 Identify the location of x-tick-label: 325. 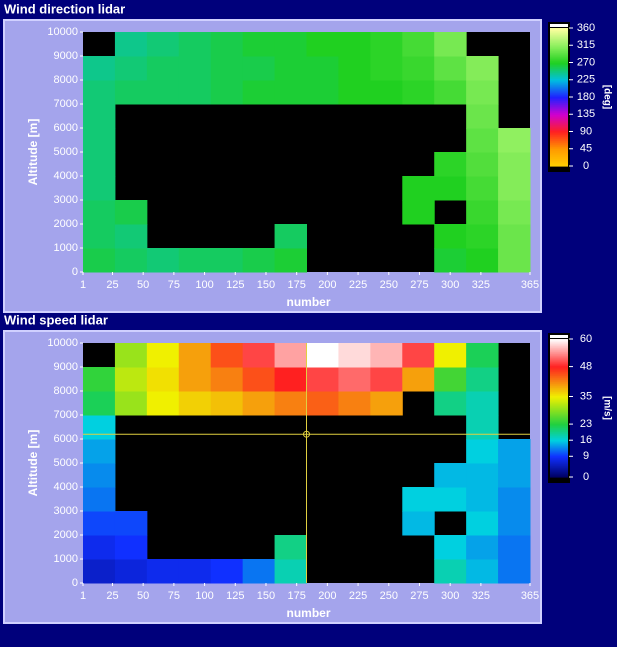
(481, 285).